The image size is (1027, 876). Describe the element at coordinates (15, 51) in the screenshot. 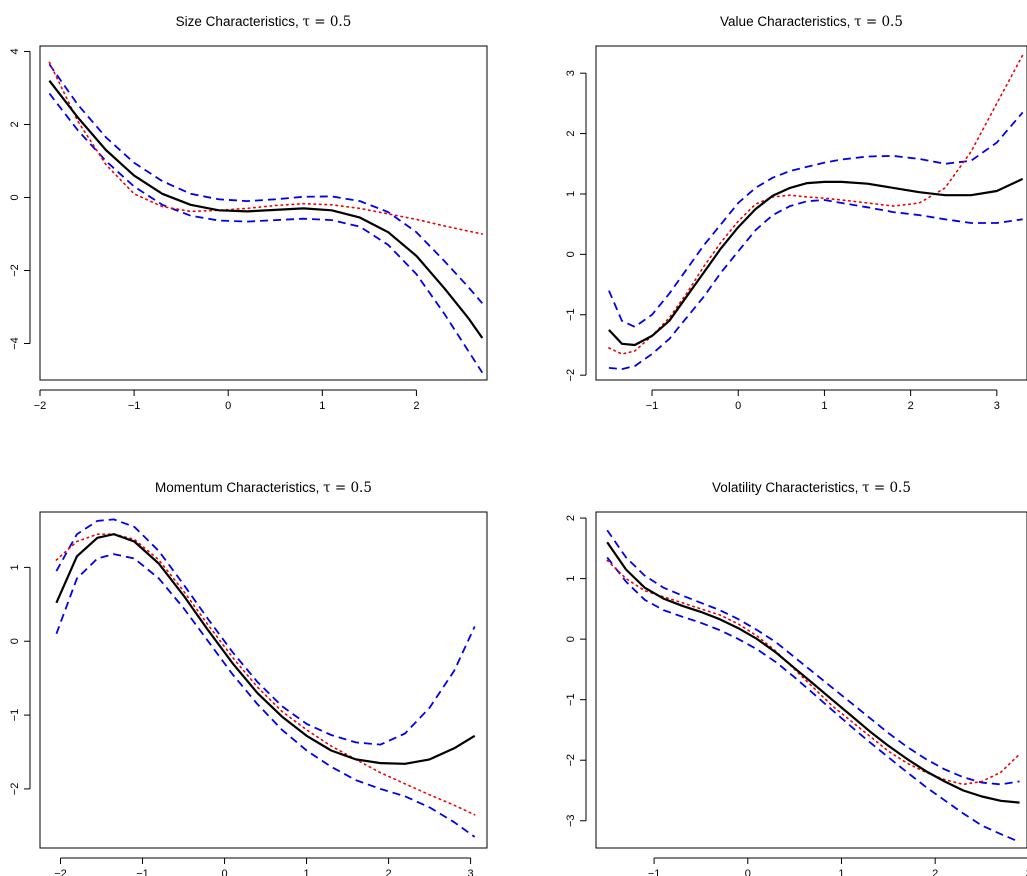

I see `size-characteristics-y-tick-label: 4` at that location.